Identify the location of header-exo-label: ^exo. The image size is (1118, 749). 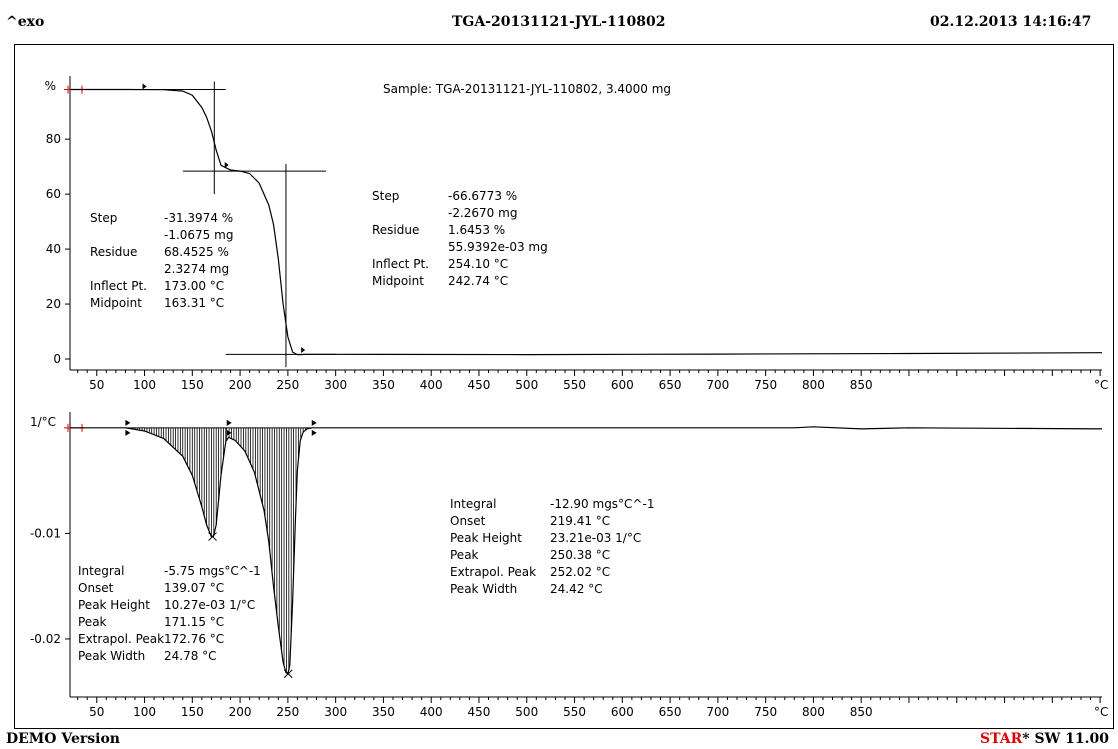
(25, 22).